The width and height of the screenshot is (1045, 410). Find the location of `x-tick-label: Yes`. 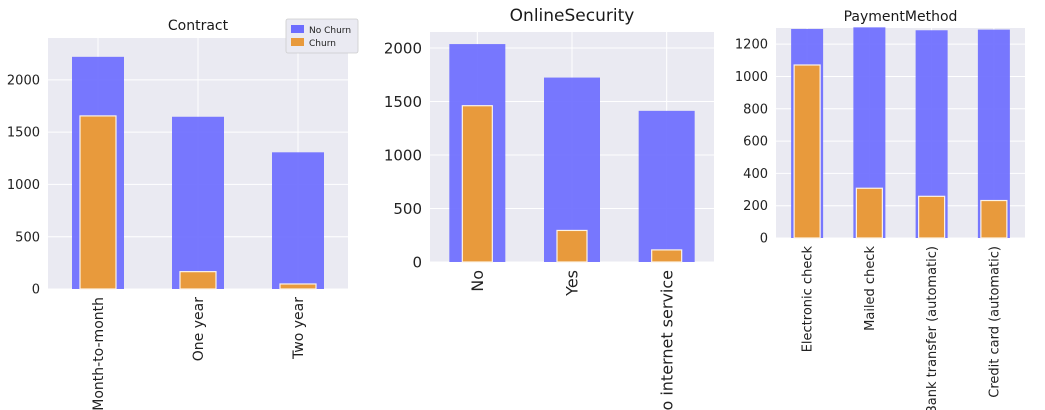

x-tick-label: Yes is located at coordinates (572, 283).